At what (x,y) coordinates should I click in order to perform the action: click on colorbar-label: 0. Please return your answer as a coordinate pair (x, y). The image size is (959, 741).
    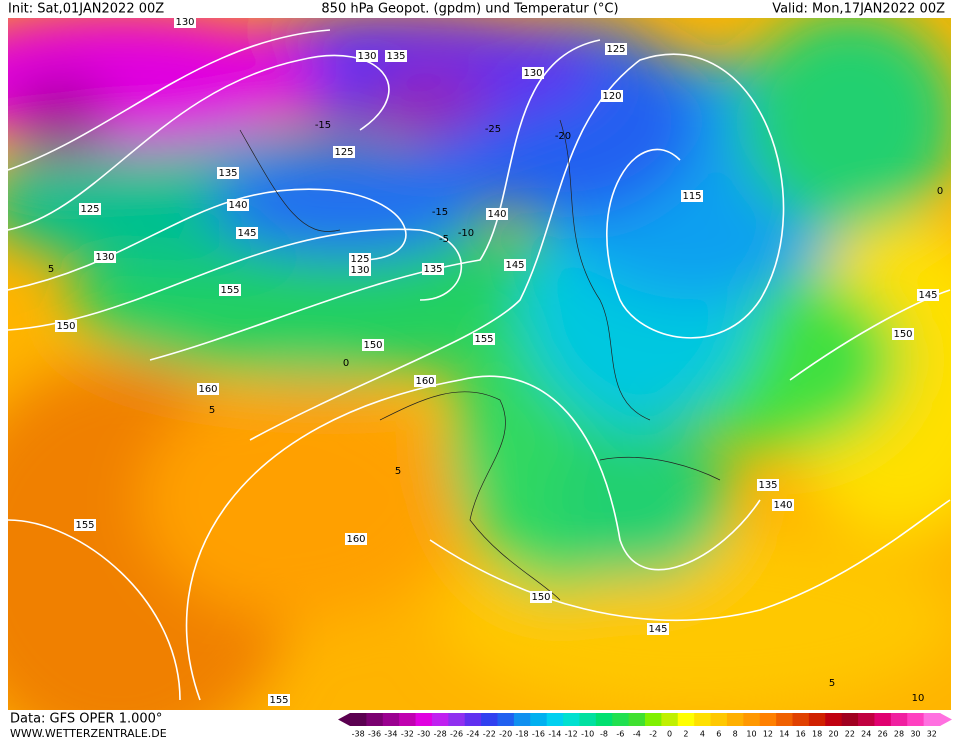
    Looking at the image, I should click on (669, 734).